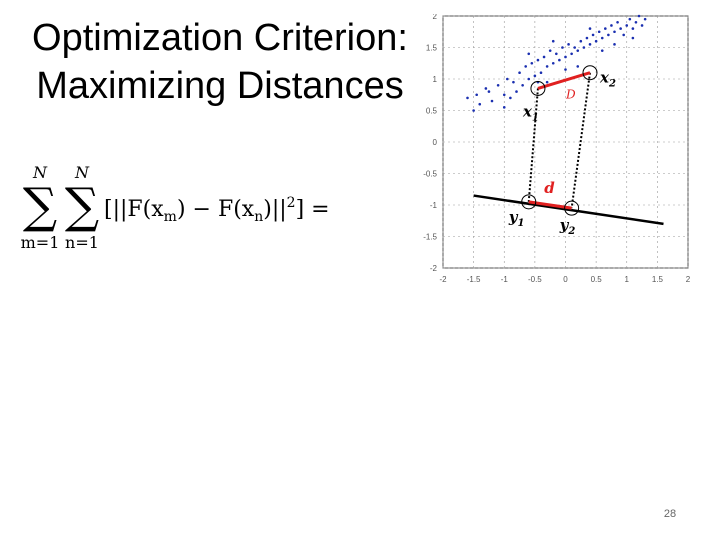 The height and width of the screenshot is (540, 720). What do you see at coordinates (530, 112) in the screenshot?
I see `label-x1: x1` at bounding box center [530, 112].